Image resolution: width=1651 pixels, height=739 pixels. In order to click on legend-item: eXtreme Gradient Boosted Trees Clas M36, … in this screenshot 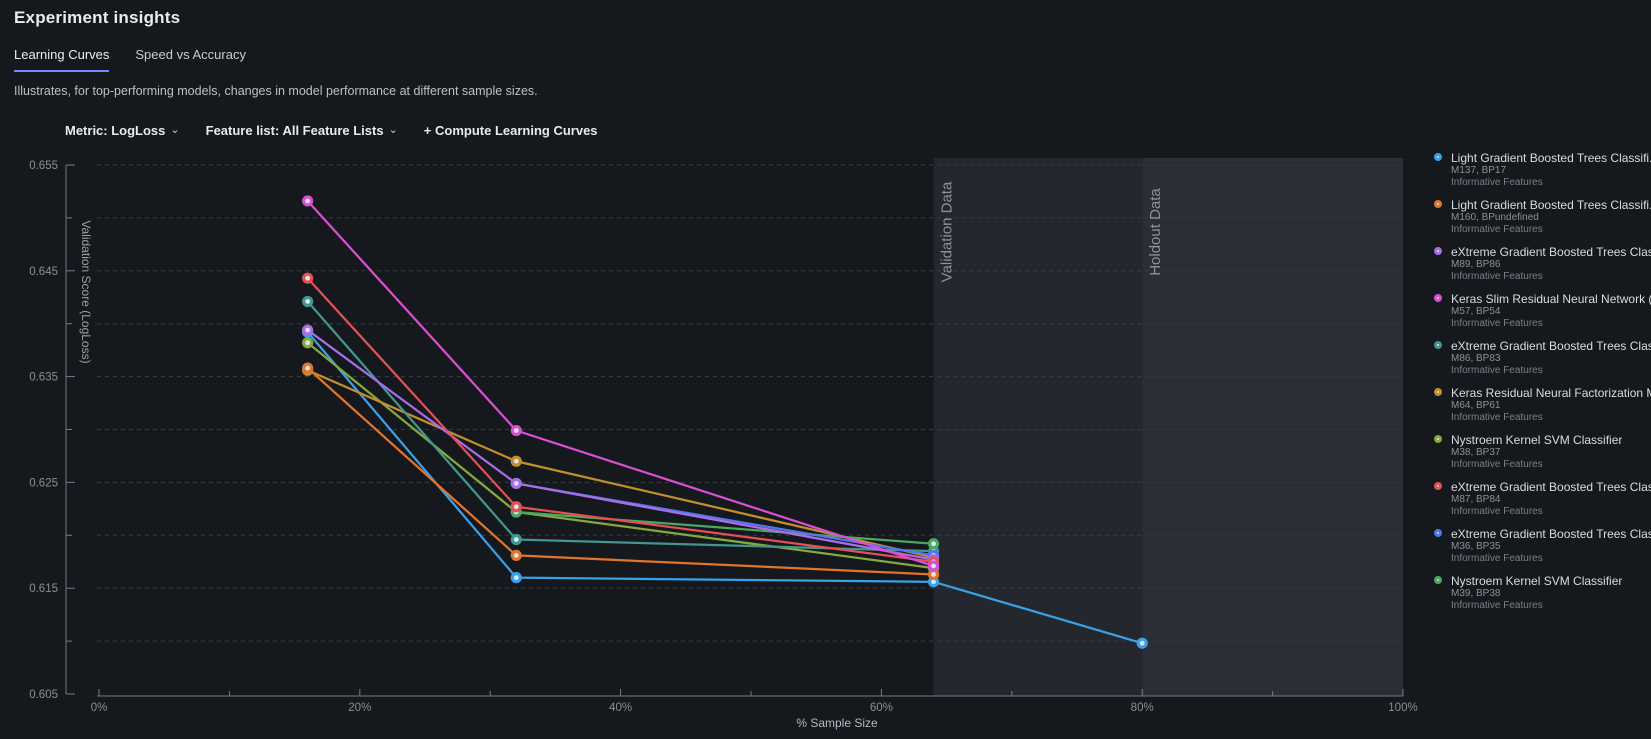, I will do `click(1542, 545)`.